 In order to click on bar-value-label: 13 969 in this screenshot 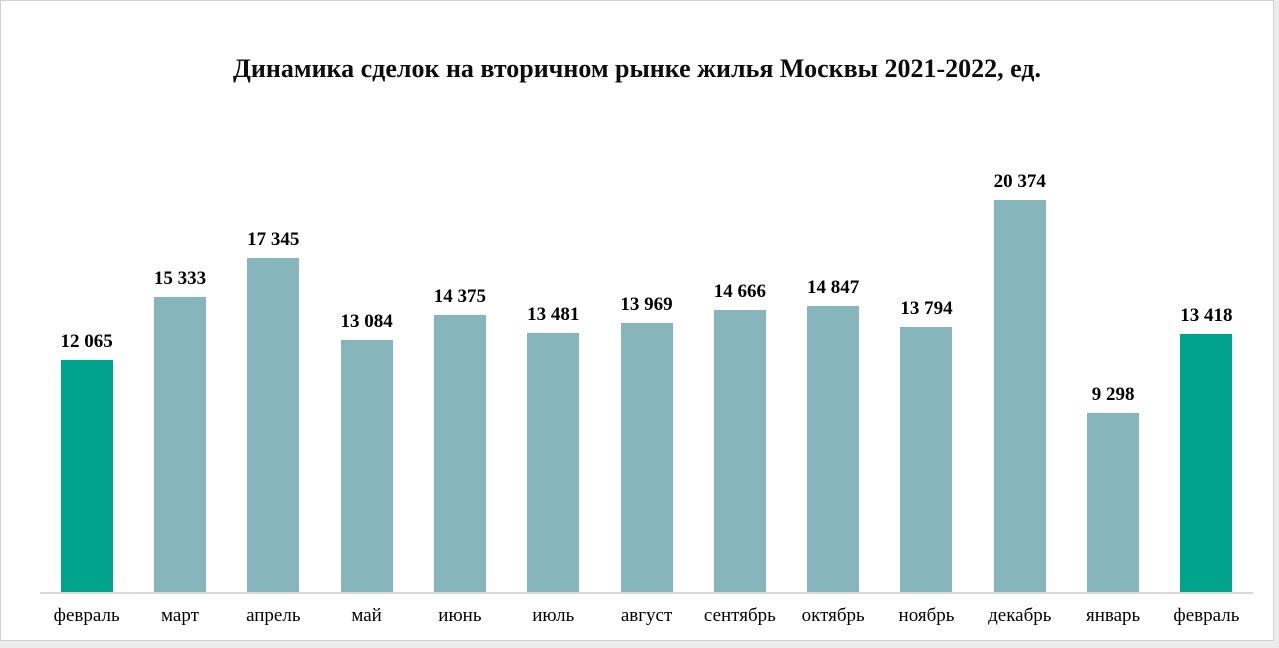, I will do `click(646, 304)`.